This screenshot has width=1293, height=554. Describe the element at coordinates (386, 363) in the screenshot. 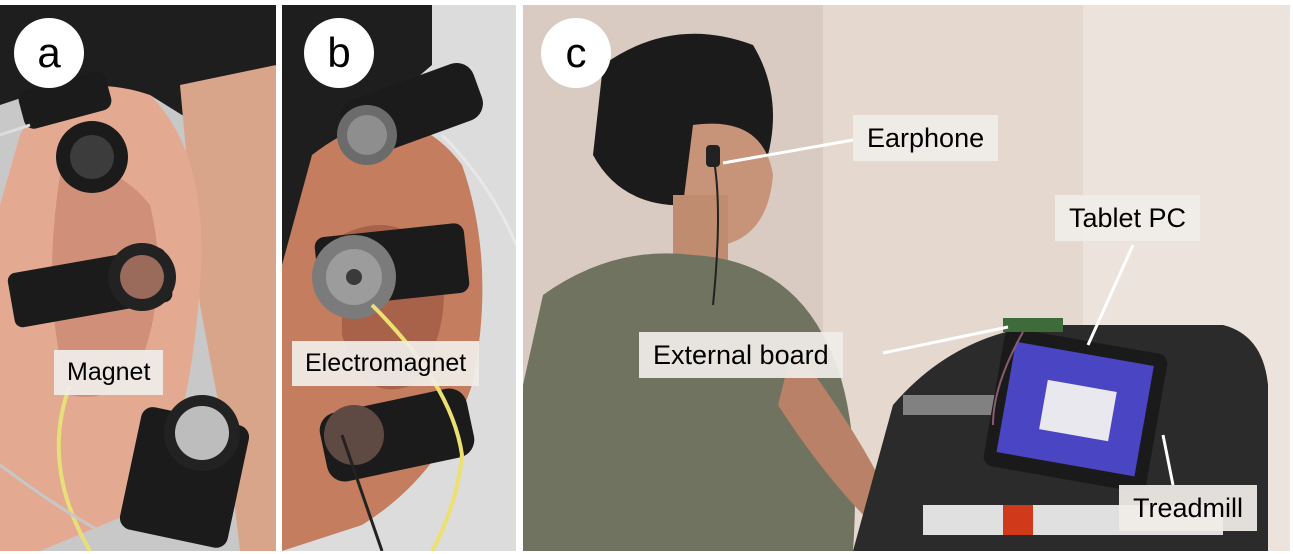

I see `electromagnet-label: Electromagnet` at that location.